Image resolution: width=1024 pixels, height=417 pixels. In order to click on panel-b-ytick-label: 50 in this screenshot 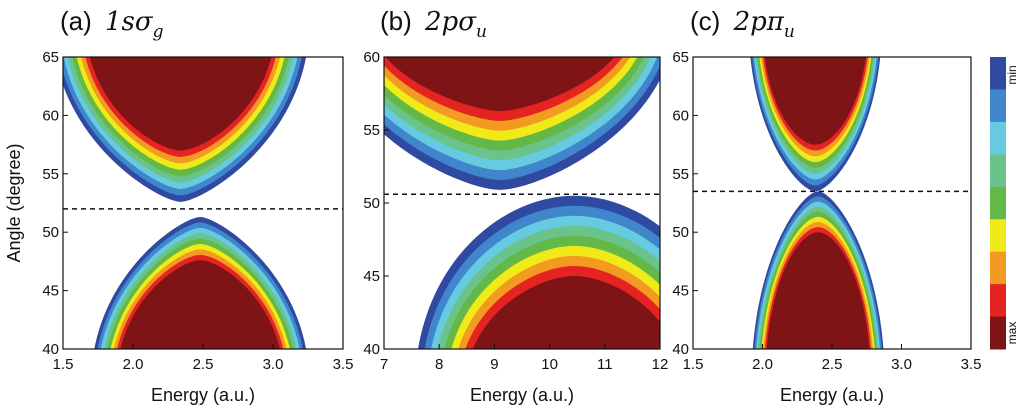, I will do `click(371, 203)`.